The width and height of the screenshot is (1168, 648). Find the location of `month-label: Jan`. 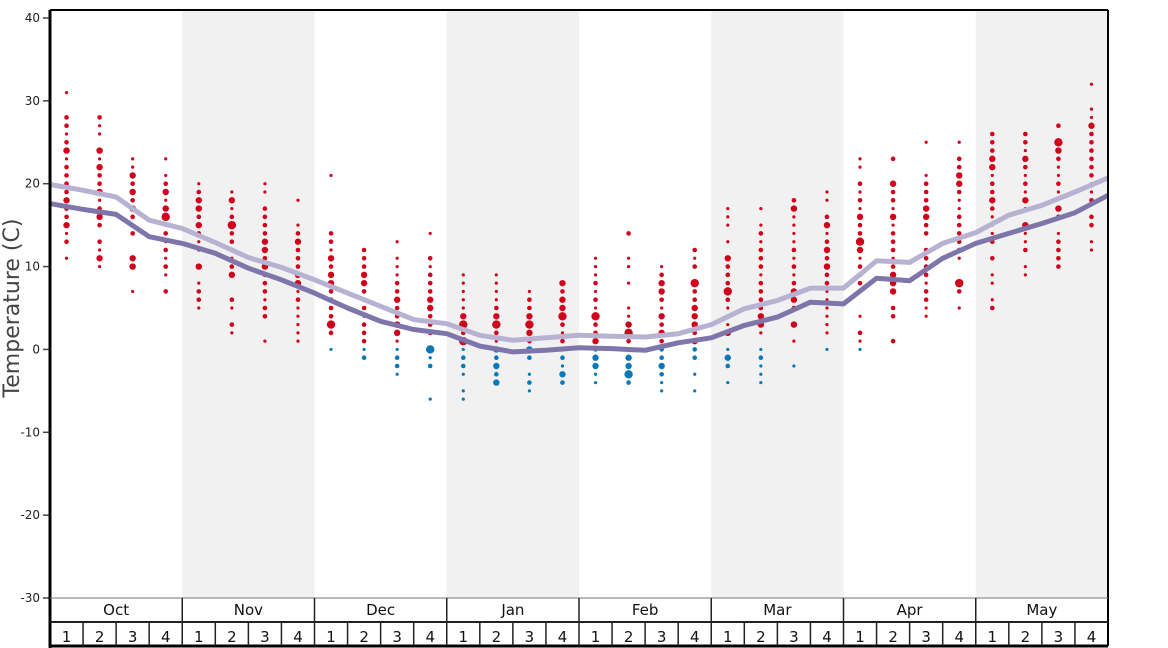

month-label: Jan is located at coordinates (512, 610).